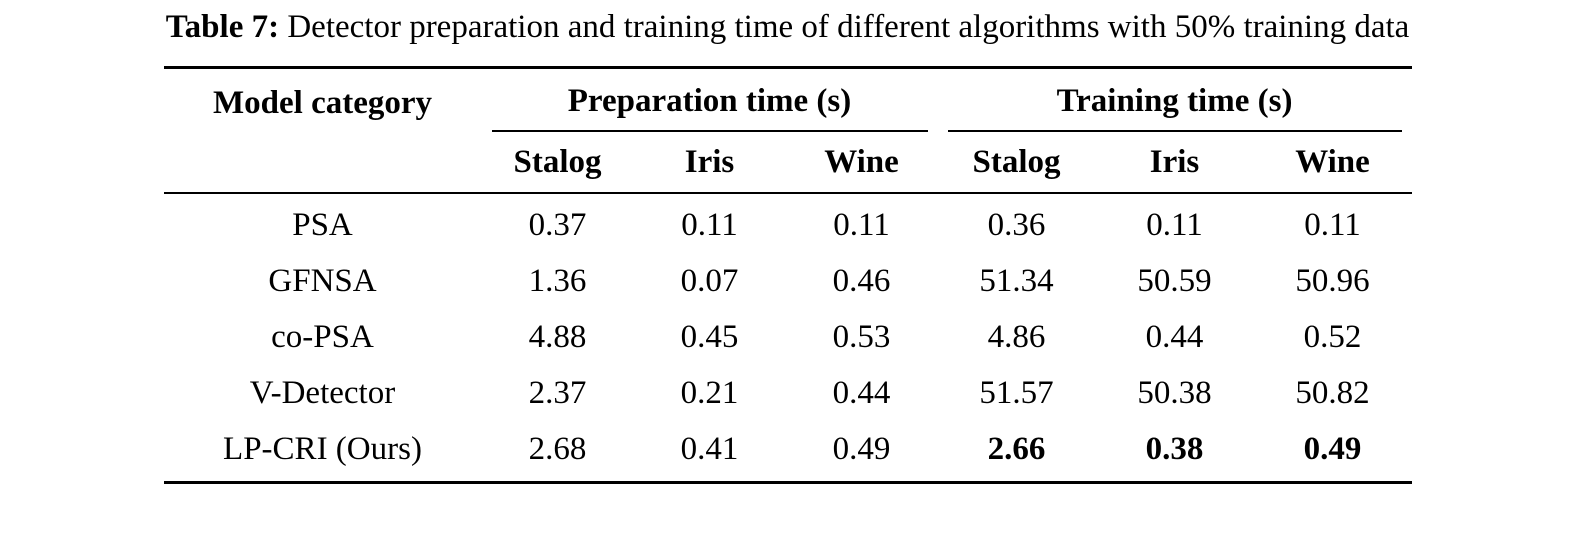 Image resolution: width=1575 pixels, height=537 pixels. I want to click on data-cell-best: 0.38, so click(1174, 448).